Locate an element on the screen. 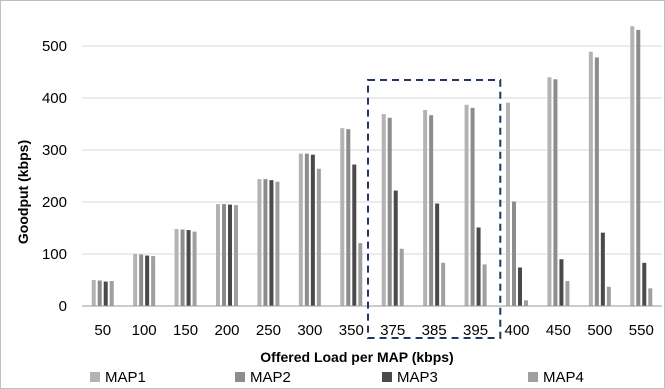 This screenshot has height=389, width=665. highlight-box is located at coordinates (434, 209).